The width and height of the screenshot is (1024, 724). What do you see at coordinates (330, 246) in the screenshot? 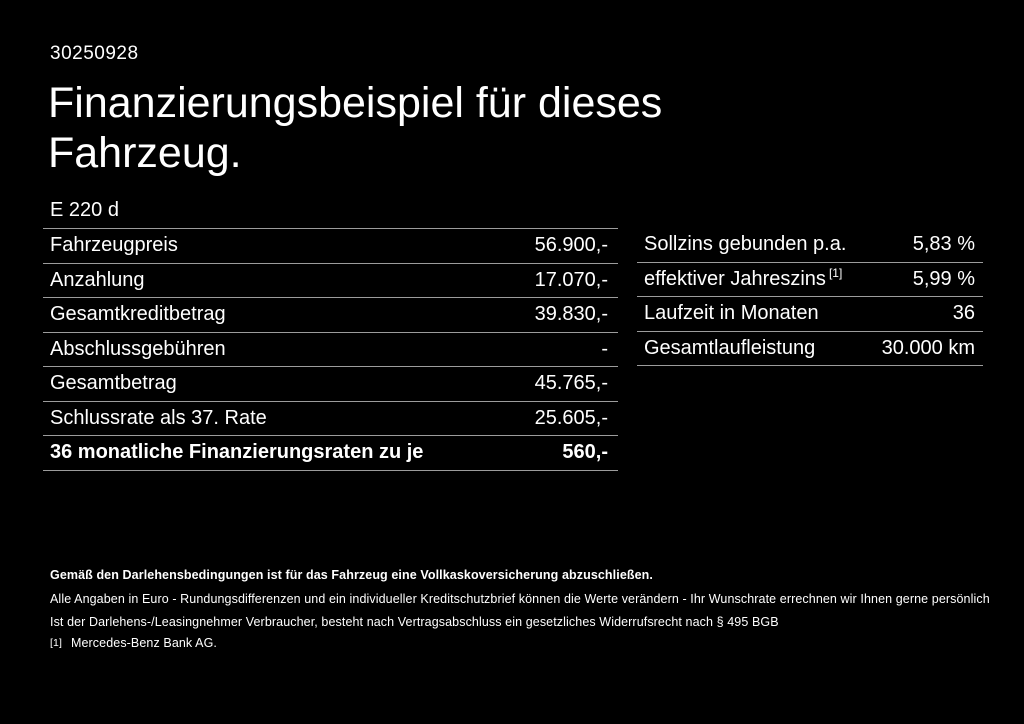
I see `table-row: Fahrzeugpreis 56.900,-` at bounding box center [330, 246].